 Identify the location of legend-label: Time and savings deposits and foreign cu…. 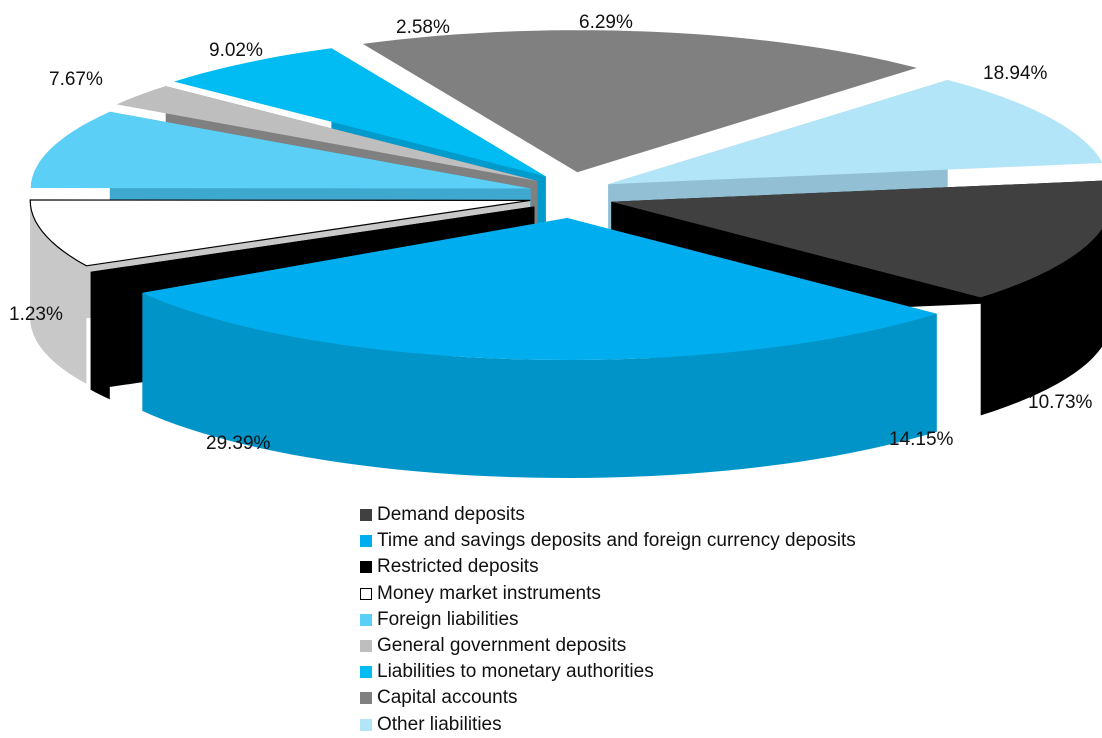
(616, 541).